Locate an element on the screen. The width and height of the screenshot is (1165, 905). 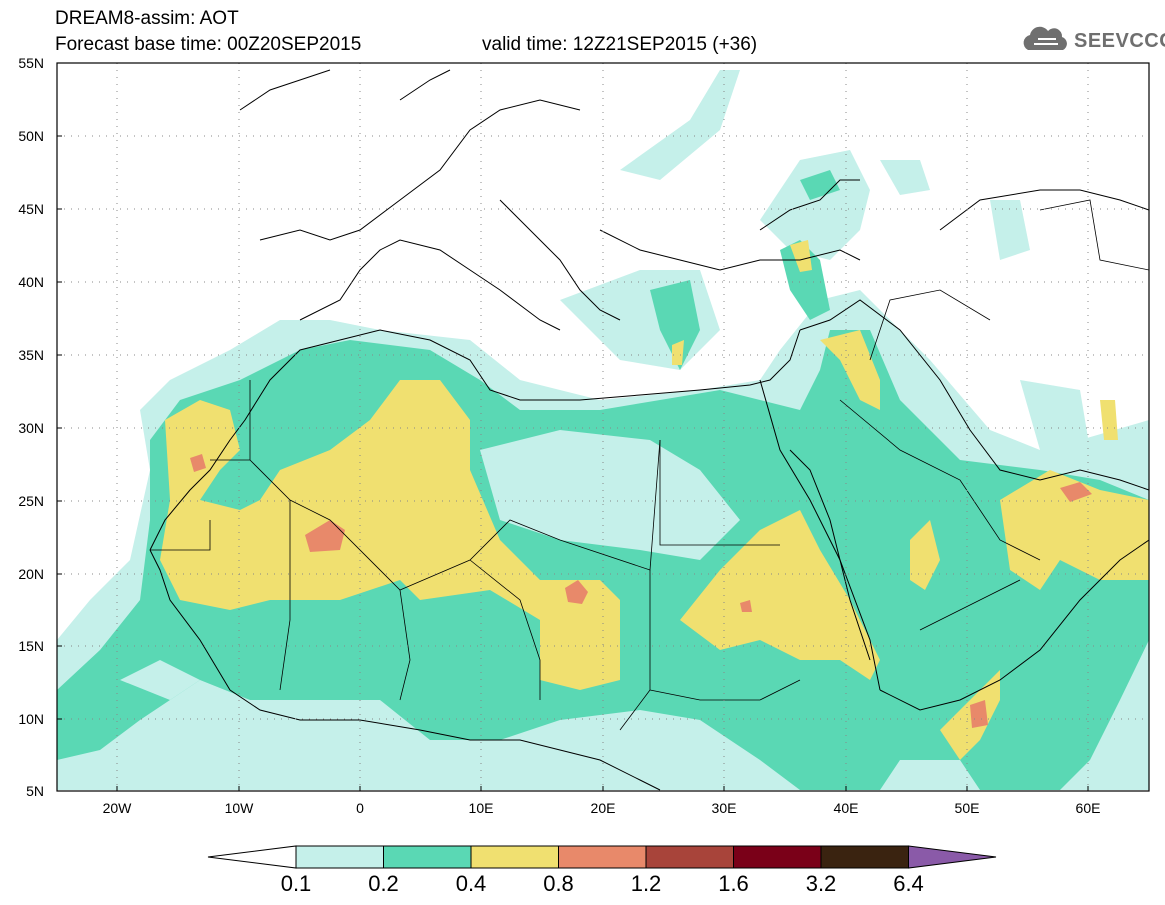
valid-time: valid time: 12Z21SEP2015 (+36) is located at coordinates (620, 44).